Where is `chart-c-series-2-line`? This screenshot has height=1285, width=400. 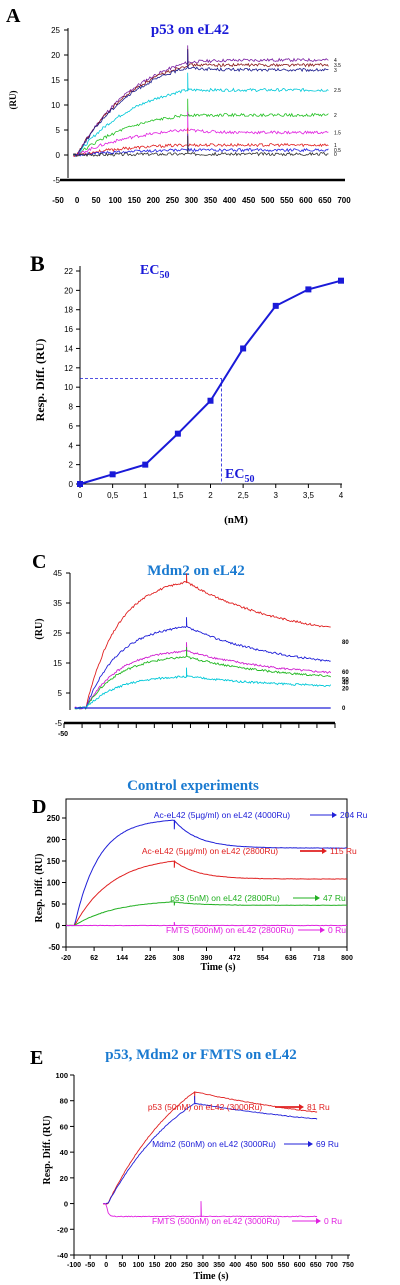
chart-c-series-2-line is located at coordinates (203, 676).